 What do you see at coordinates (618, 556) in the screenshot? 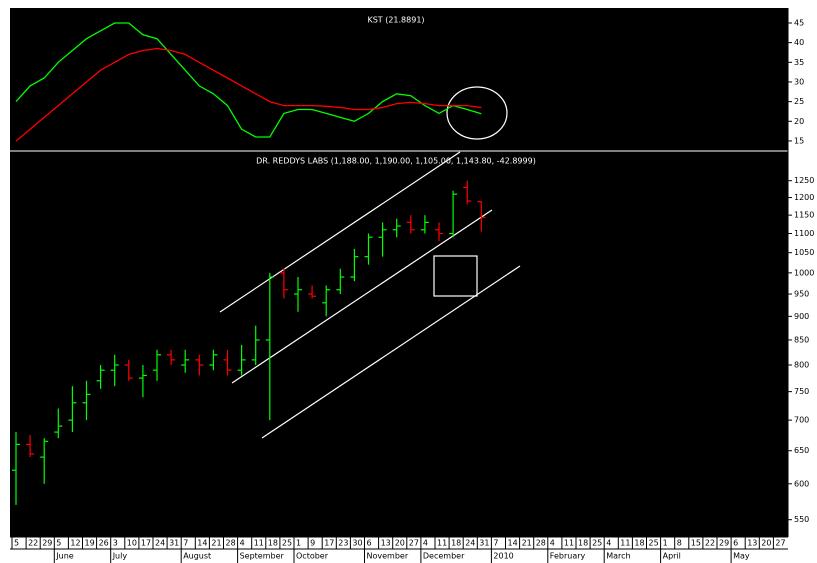
I see `month-label: March` at bounding box center [618, 556].